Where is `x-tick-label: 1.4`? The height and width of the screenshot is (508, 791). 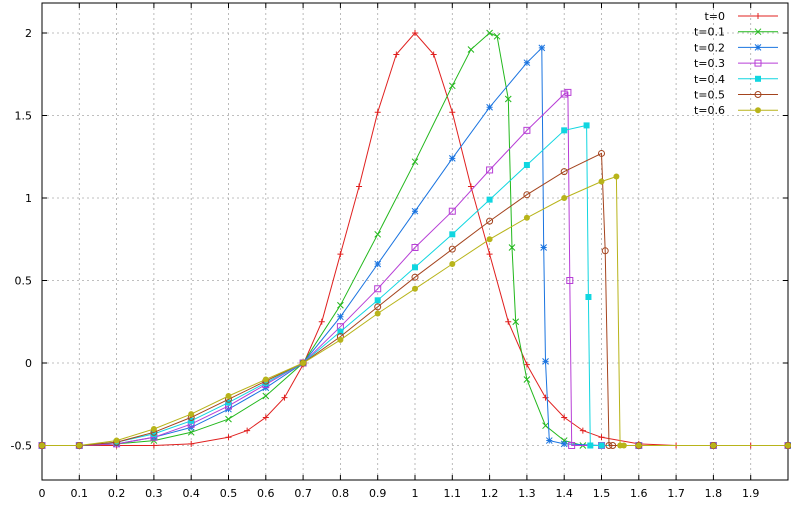
x-tick-label: 1.4 is located at coordinates (564, 493).